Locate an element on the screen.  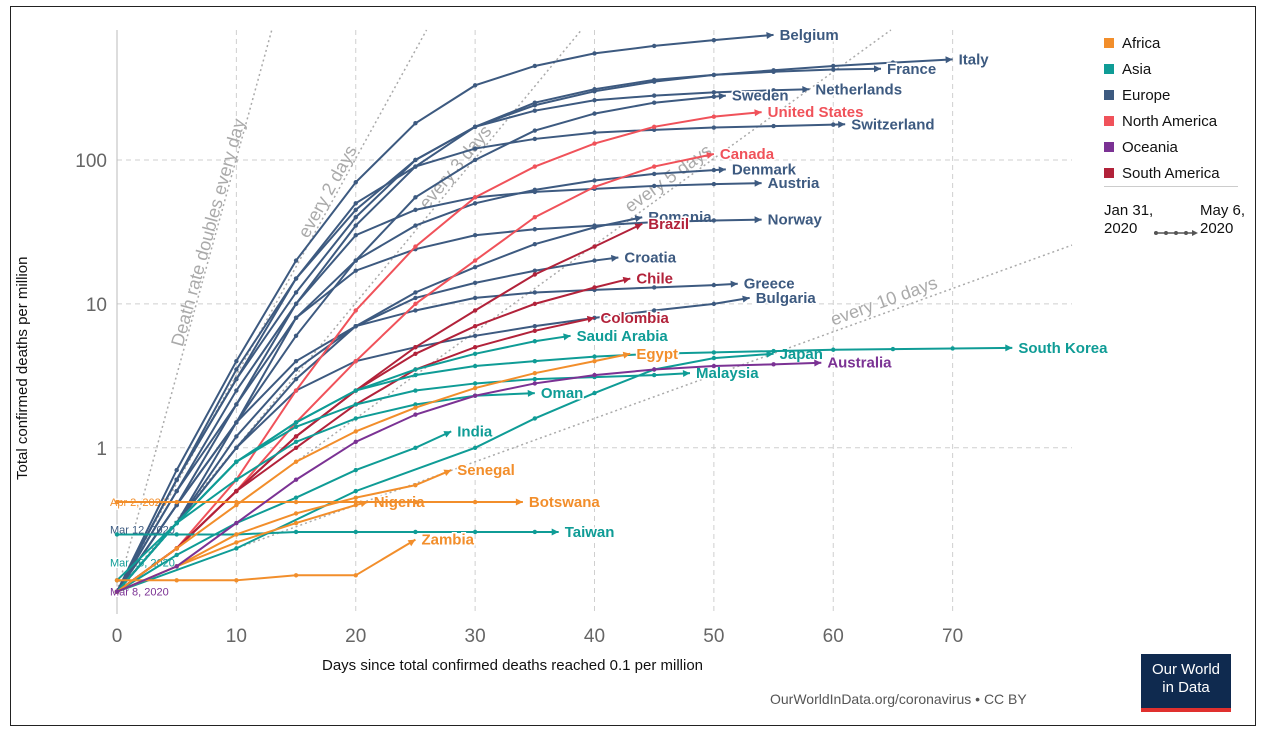
logo-line-2: in Data is located at coordinates (1186, 687).